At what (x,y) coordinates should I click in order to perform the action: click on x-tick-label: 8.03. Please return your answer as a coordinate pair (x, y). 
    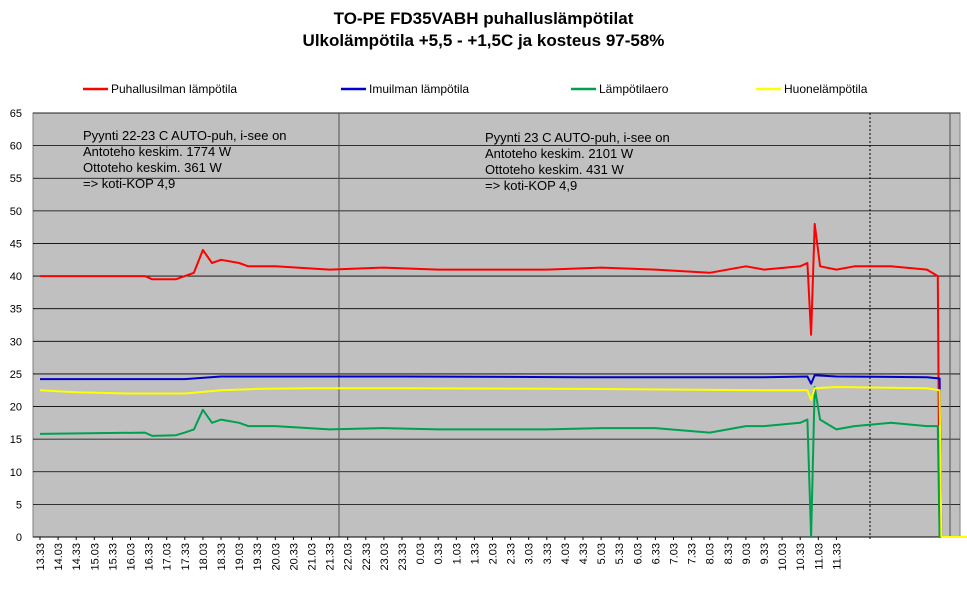
    Looking at the image, I should click on (711, 553).